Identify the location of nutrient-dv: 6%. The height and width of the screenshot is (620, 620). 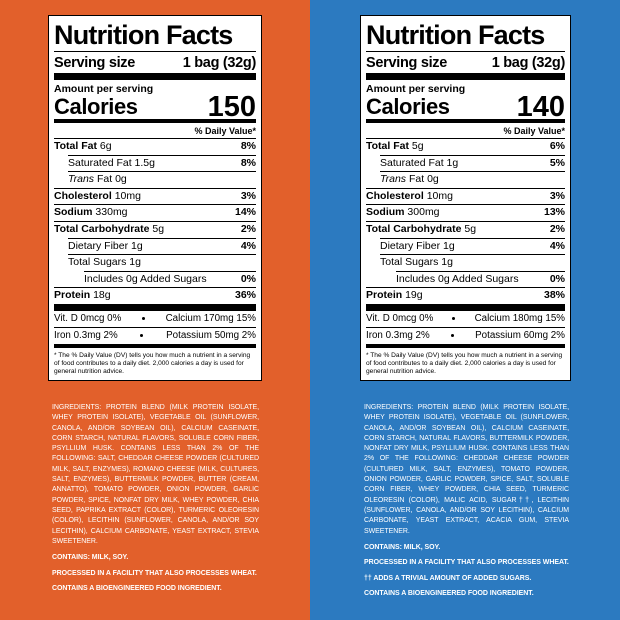
(557, 146).